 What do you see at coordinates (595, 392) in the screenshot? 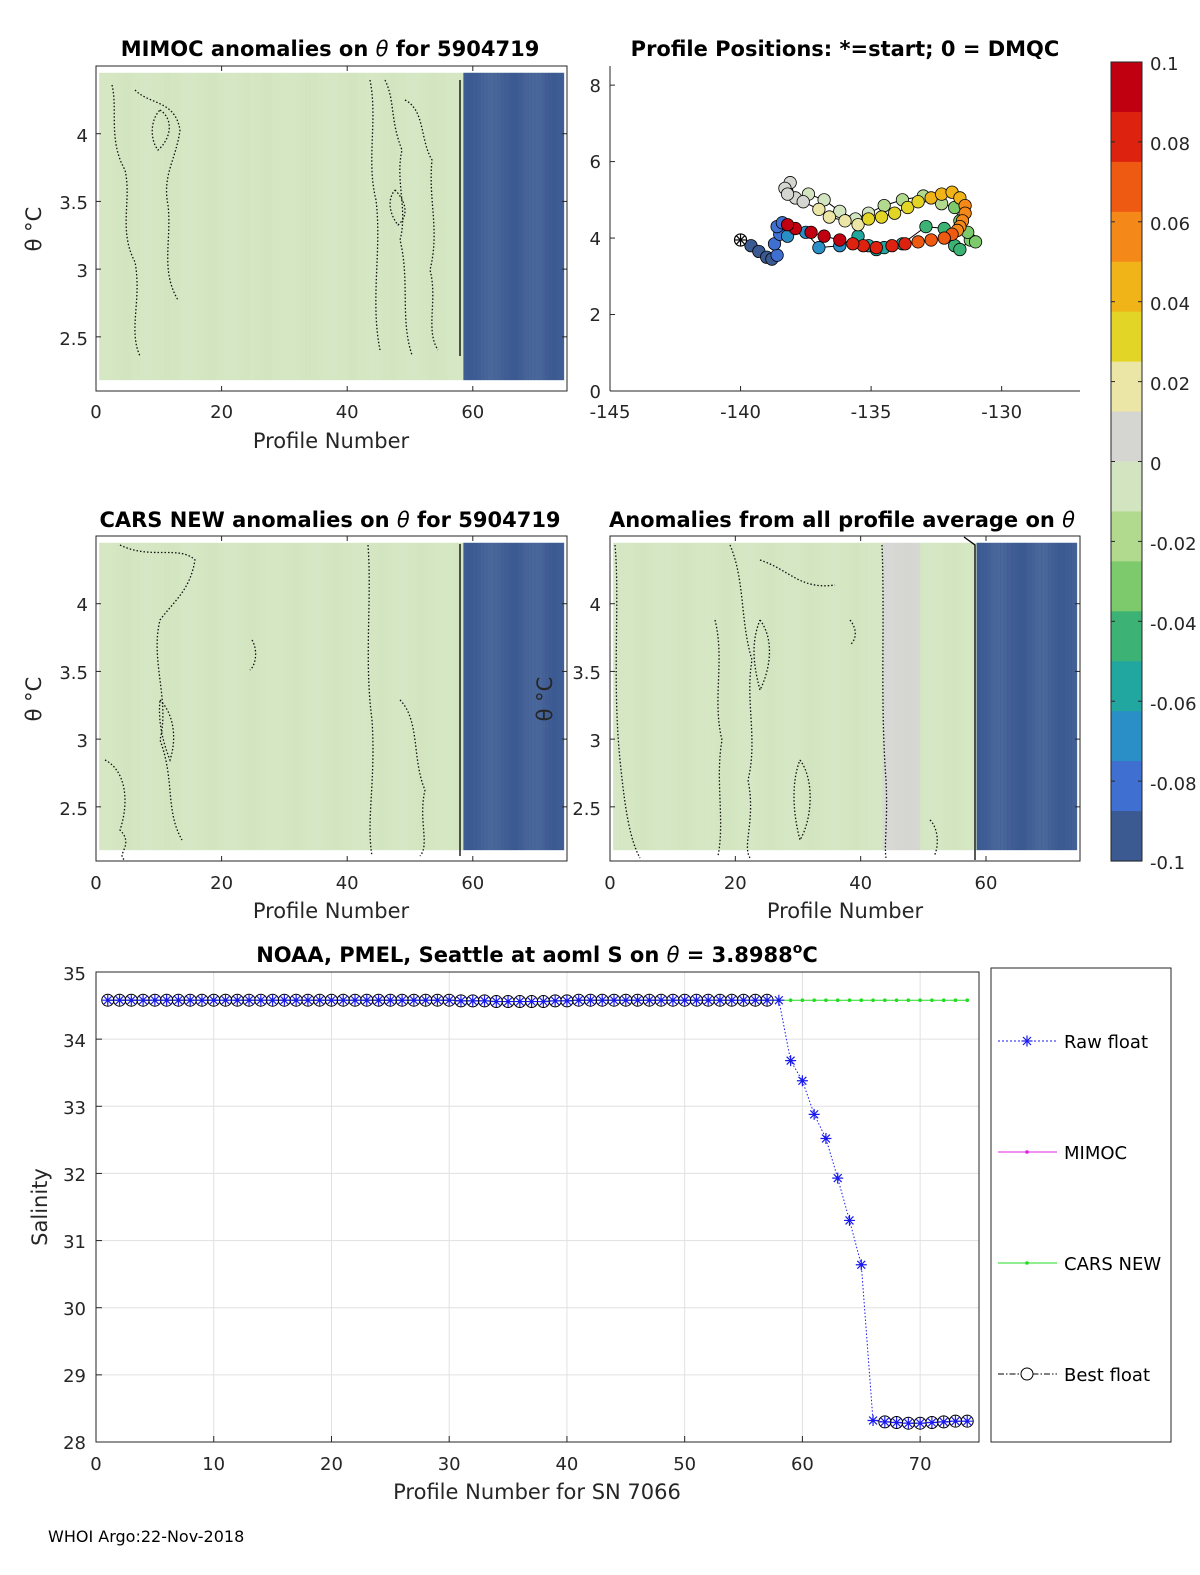
I see `positions-ytick: 0` at bounding box center [595, 392].